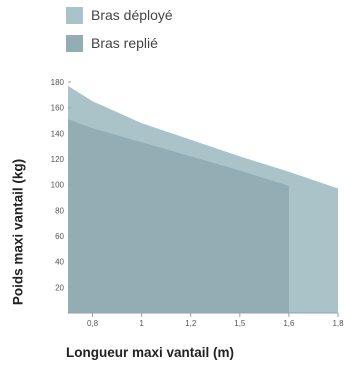 The image size is (344, 374). What do you see at coordinates (58, 133) in the screenshot?
I see `y-tick-label: 140` at bounding box center [58, 133].